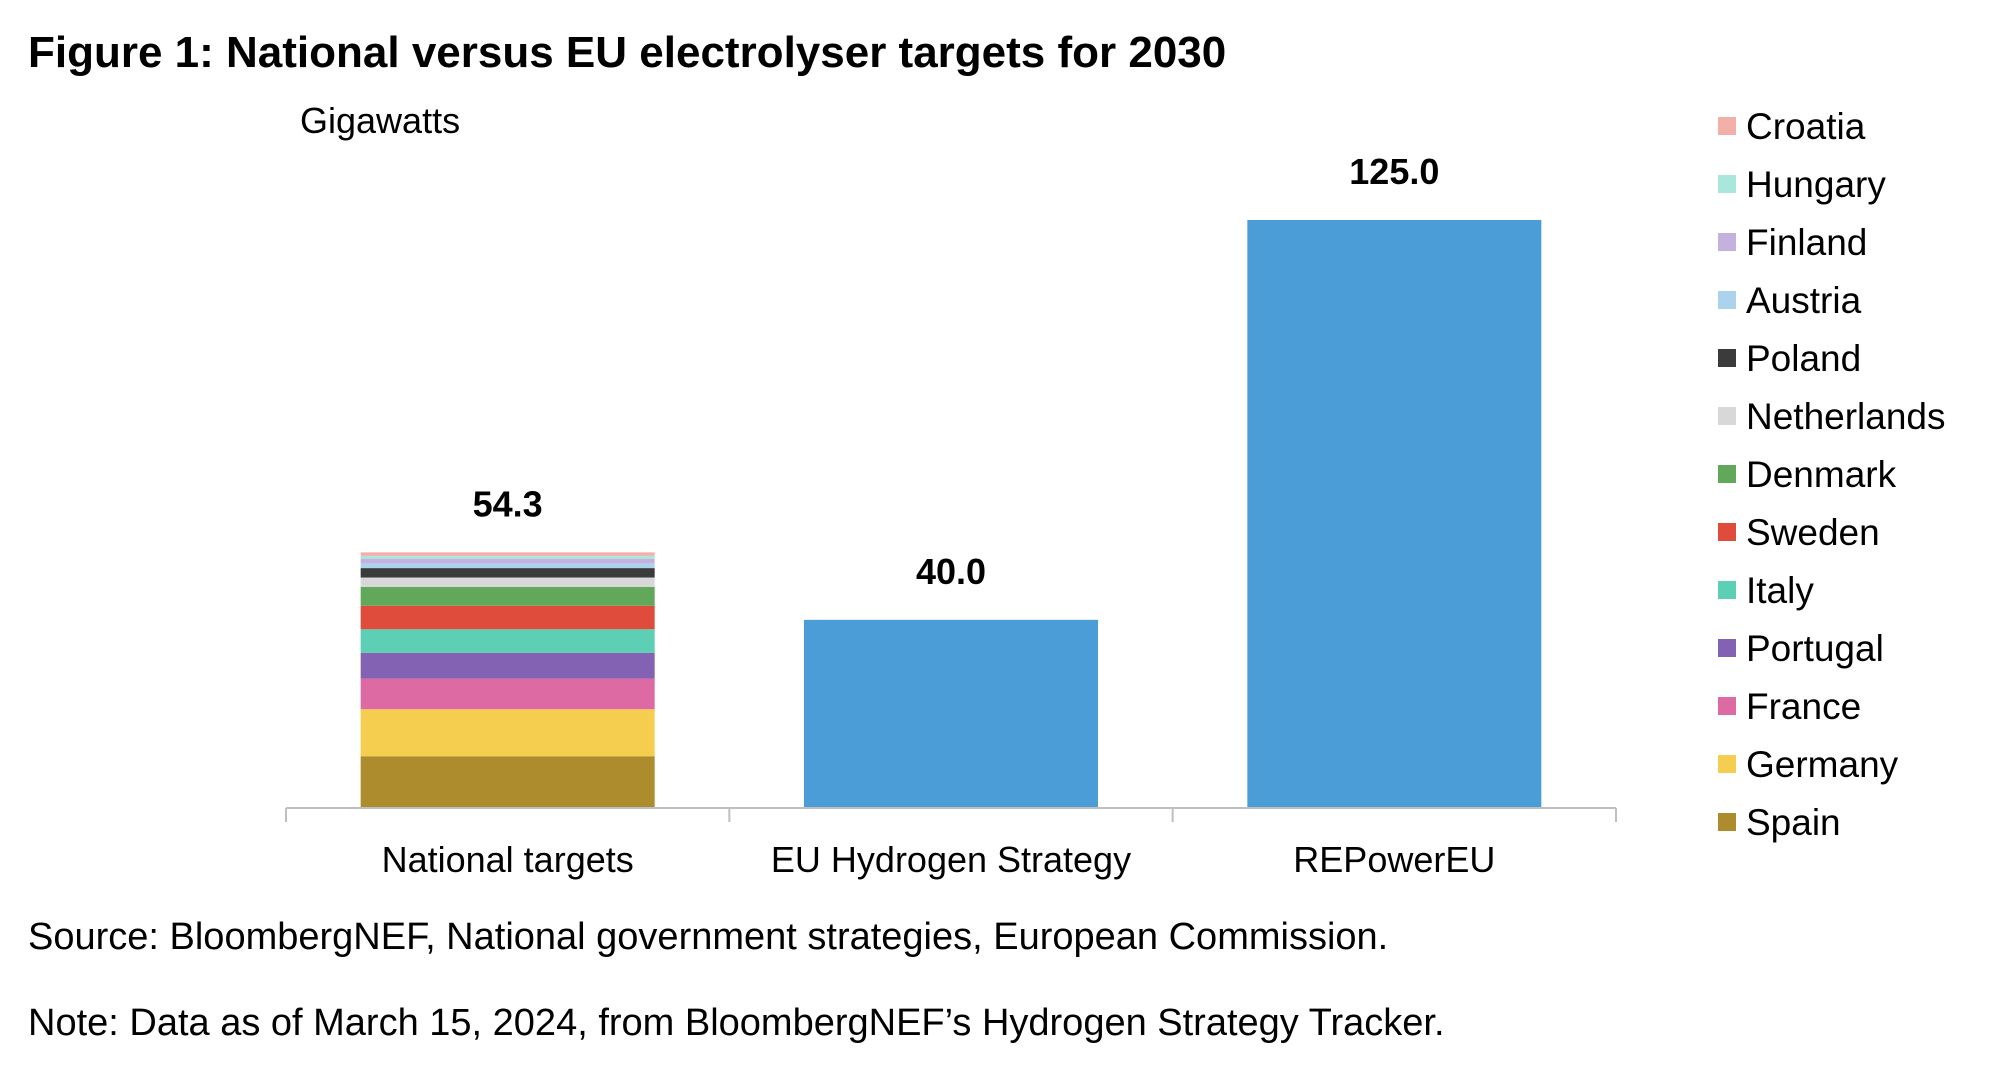 The height and width of the screenshot is (1069, 2016). Describe the element at coordinates (1815, 648) in the screenshot. I see `legend-label-portugal: Portugal` at that location.